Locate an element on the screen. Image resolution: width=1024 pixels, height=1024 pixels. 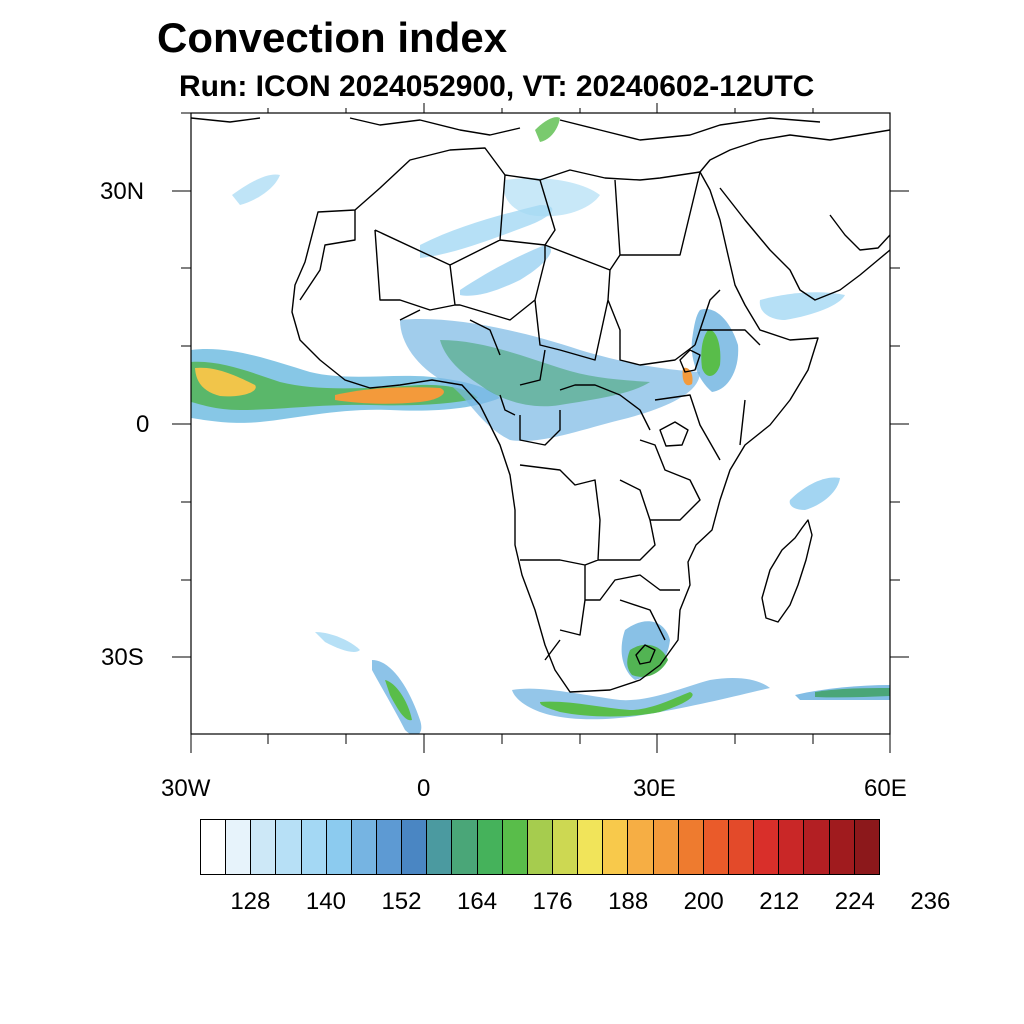
convection-central-africa-core is located at coordinates (545, 373).